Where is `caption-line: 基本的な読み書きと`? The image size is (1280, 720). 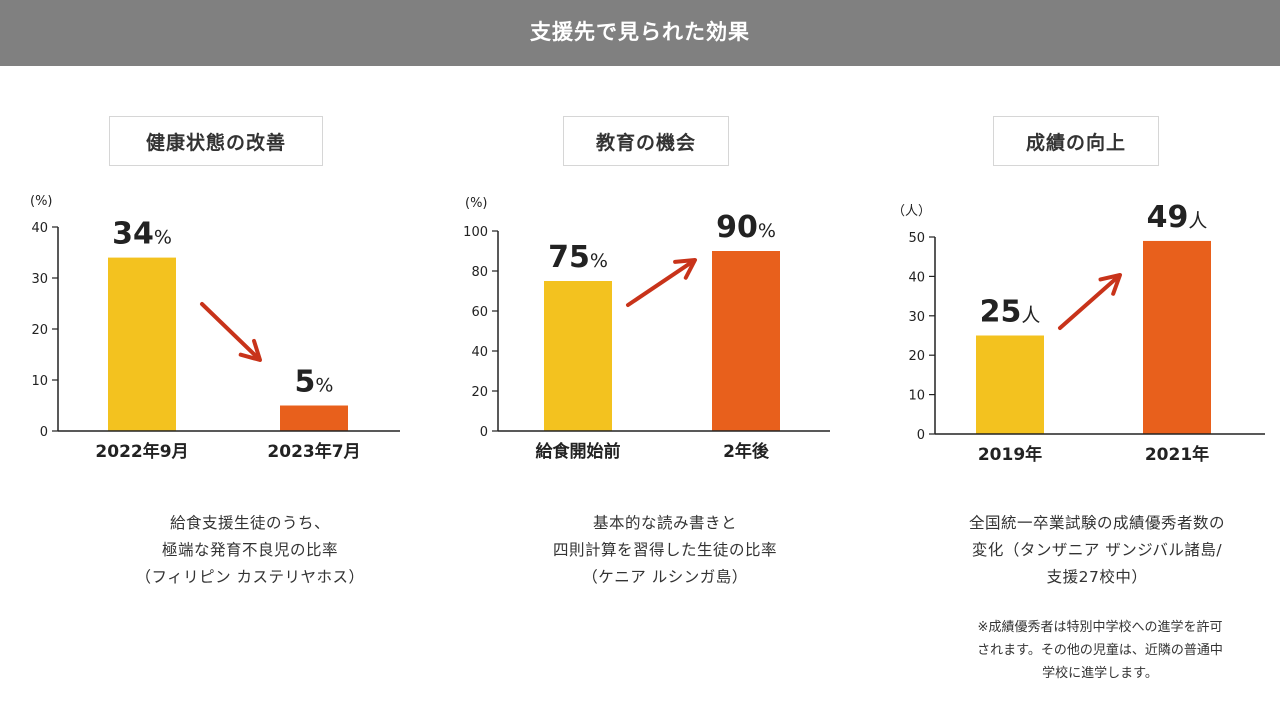
caption-line: 基本的な読み書きと is located at coordinates (664, 523).